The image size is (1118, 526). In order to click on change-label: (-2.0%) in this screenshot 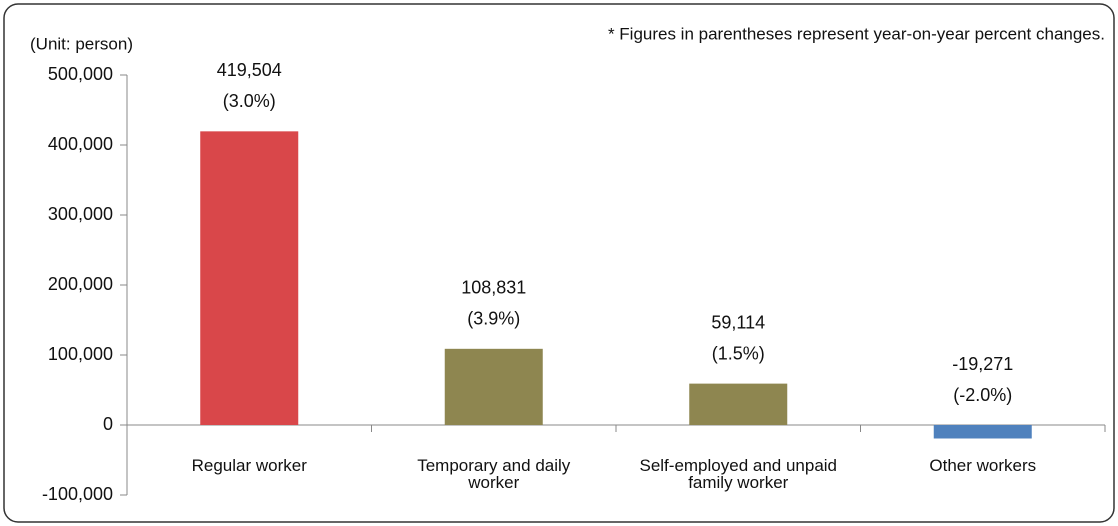, I will do `click(982, 395)`.